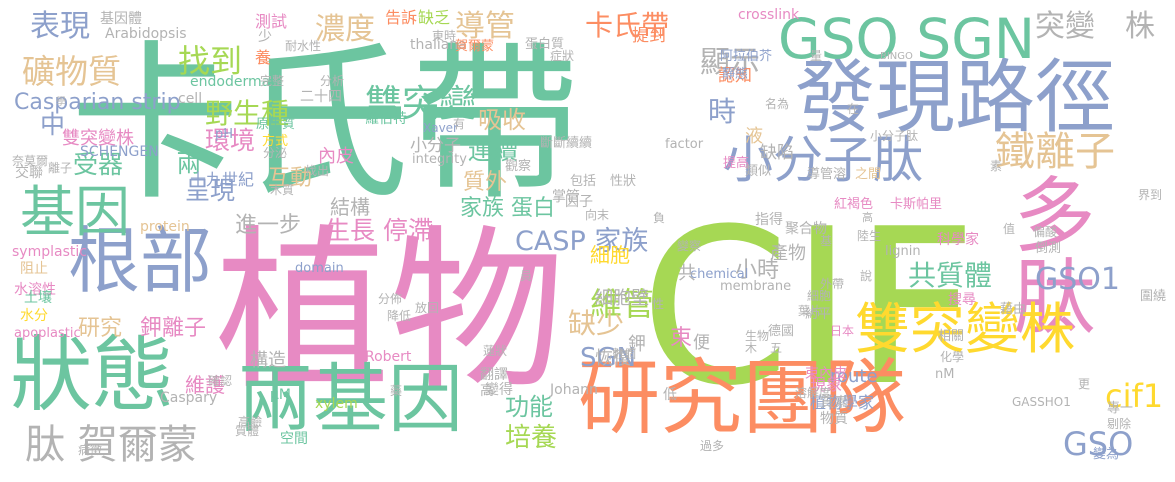  Describe the element at coordinates (1013, 309) in the screenshot. I see `word-cloud-word: 藉由` at that location.